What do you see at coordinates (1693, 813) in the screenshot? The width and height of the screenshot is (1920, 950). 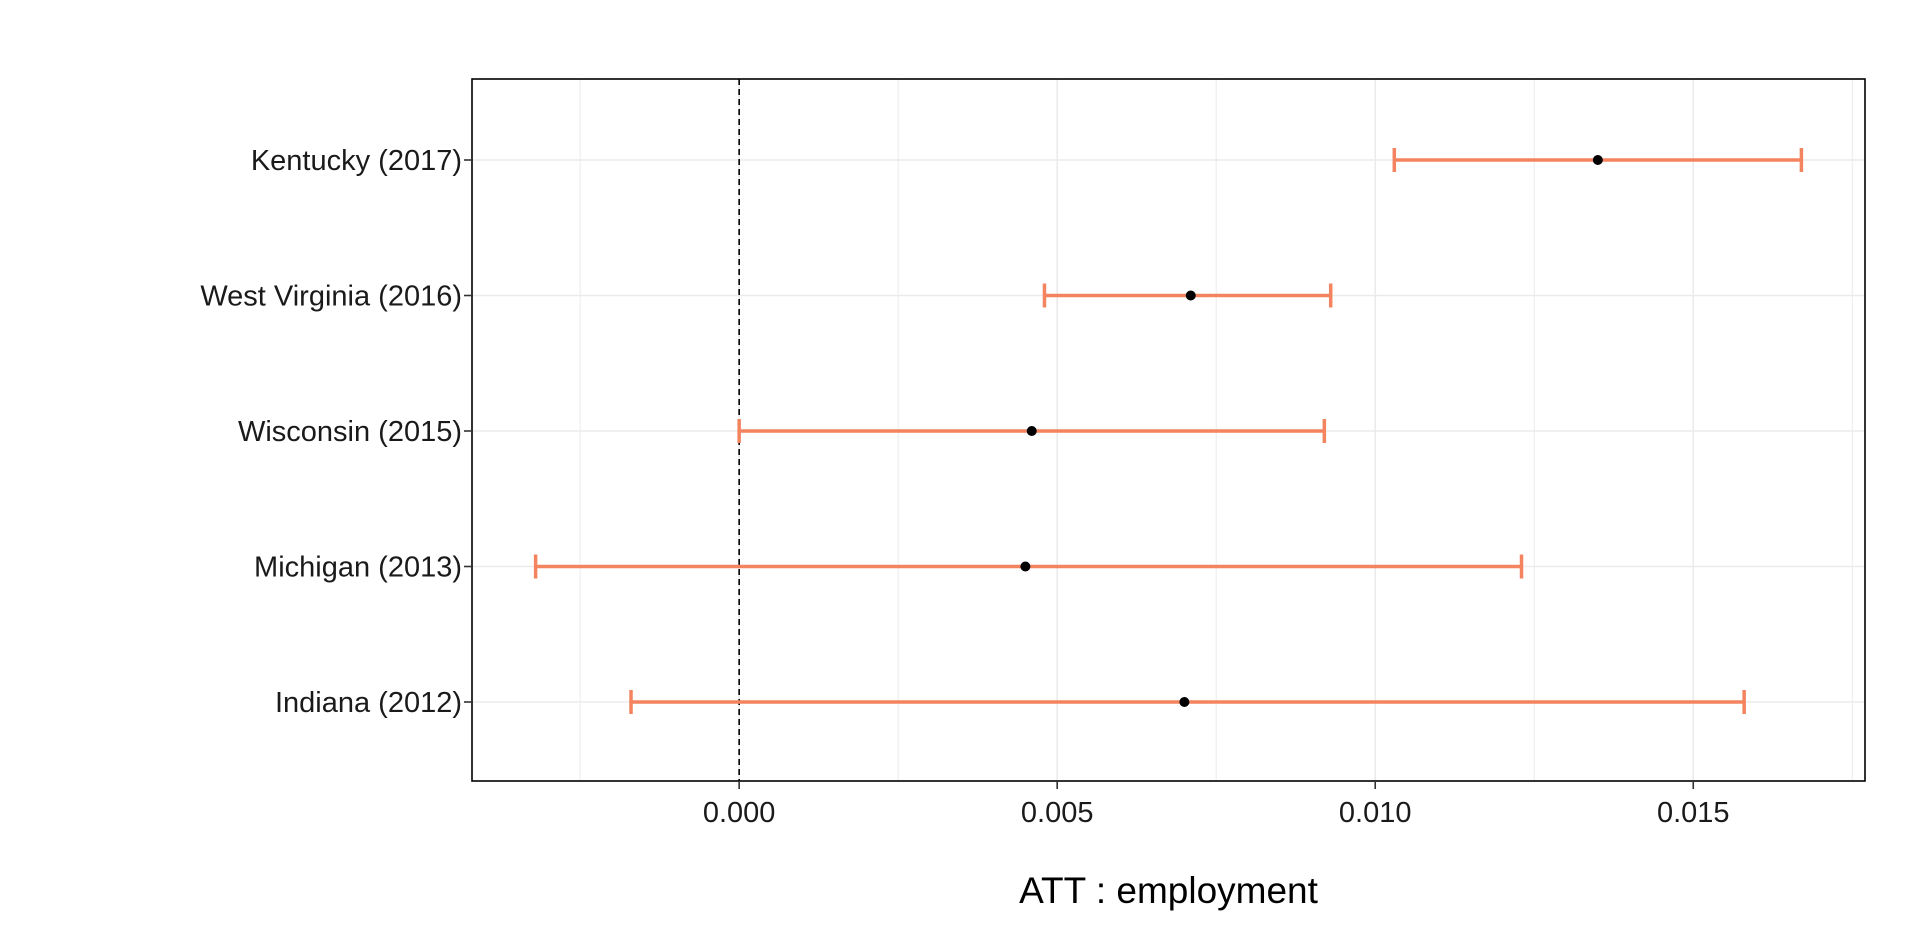 I see `x-tick-label: 0.015` at bounding box center [1693, 813].